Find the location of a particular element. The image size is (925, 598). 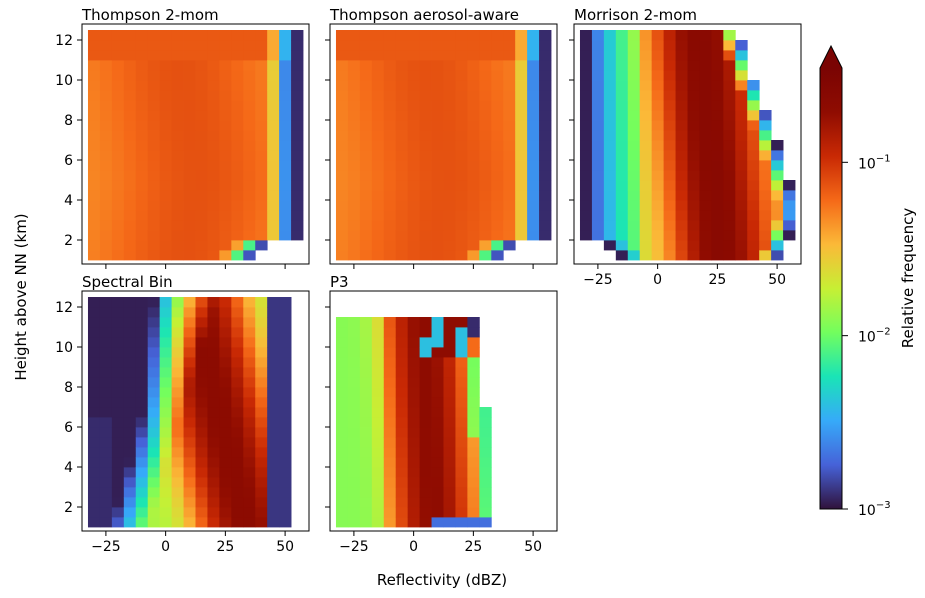

plot-frame is located at coordinates (195, 144).